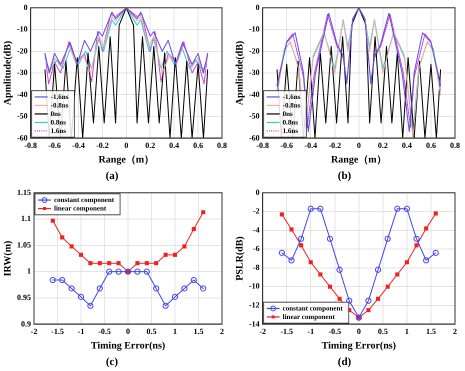  What do you see at coordinates (112, 176) in the screenshot?
I see `text: (a)` at bounding box center [112, 176].